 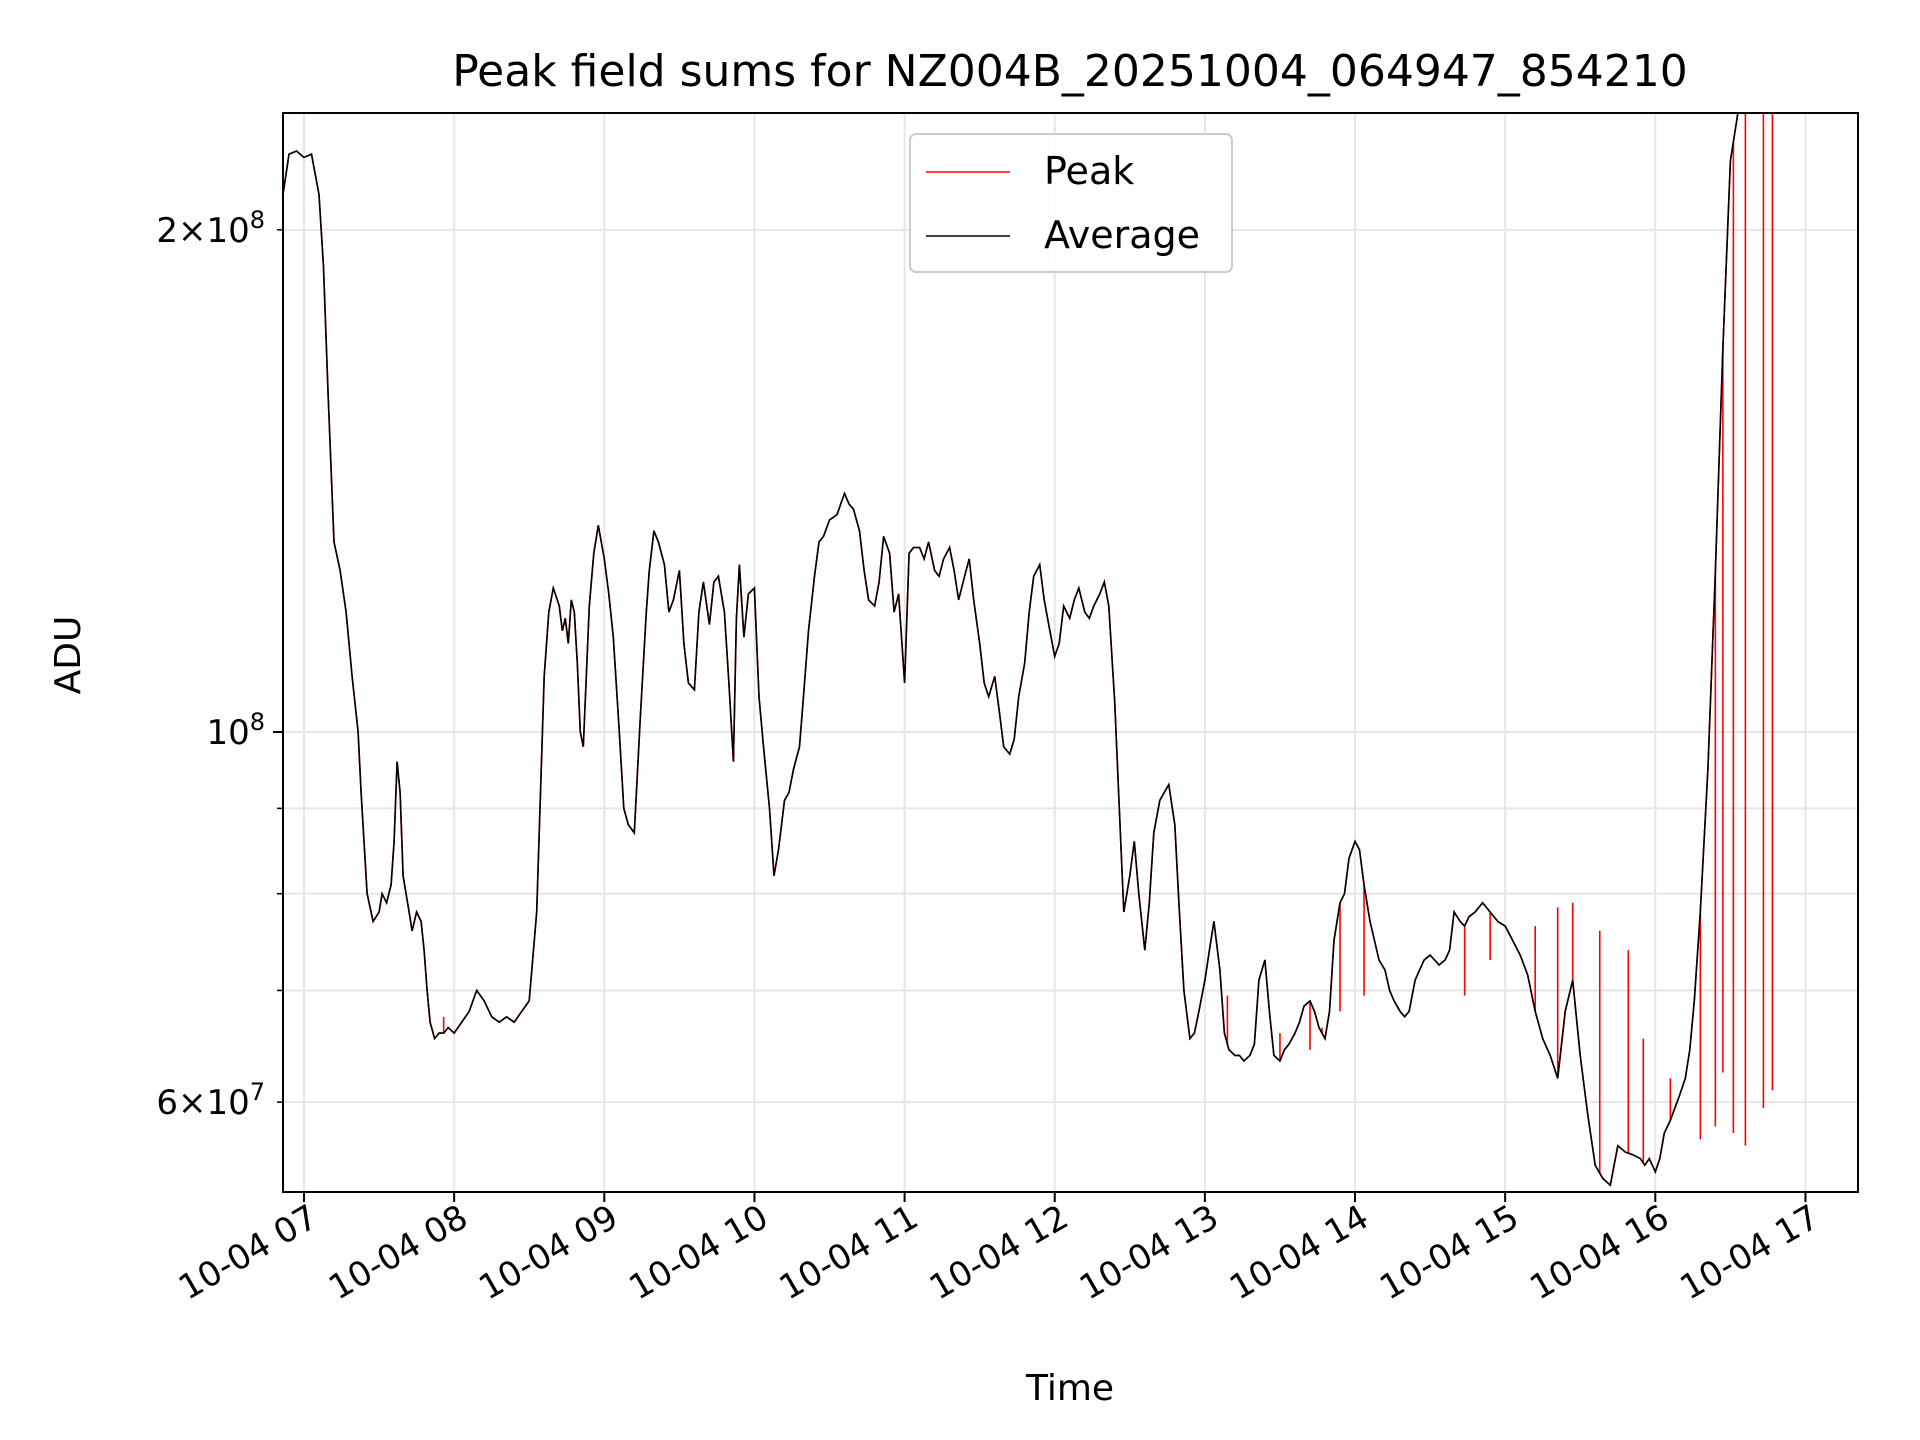 I want to click on legend-box, so click(x=1071, y=203).